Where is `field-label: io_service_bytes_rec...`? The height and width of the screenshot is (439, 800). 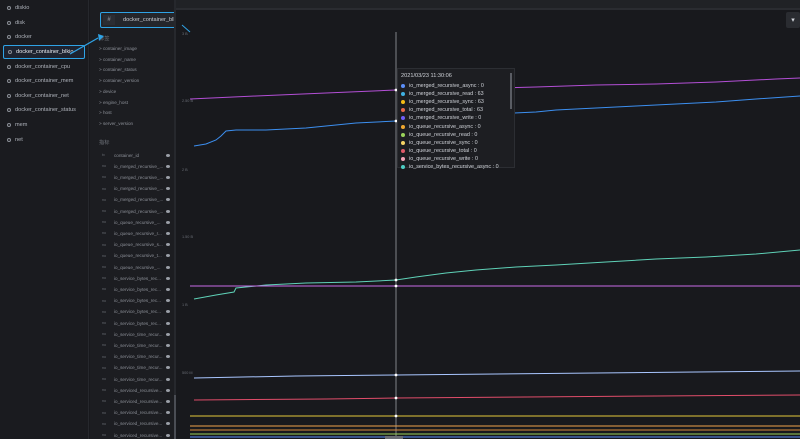
field-label: io_service_bytes_rec... is located at coordinates (137, 301).